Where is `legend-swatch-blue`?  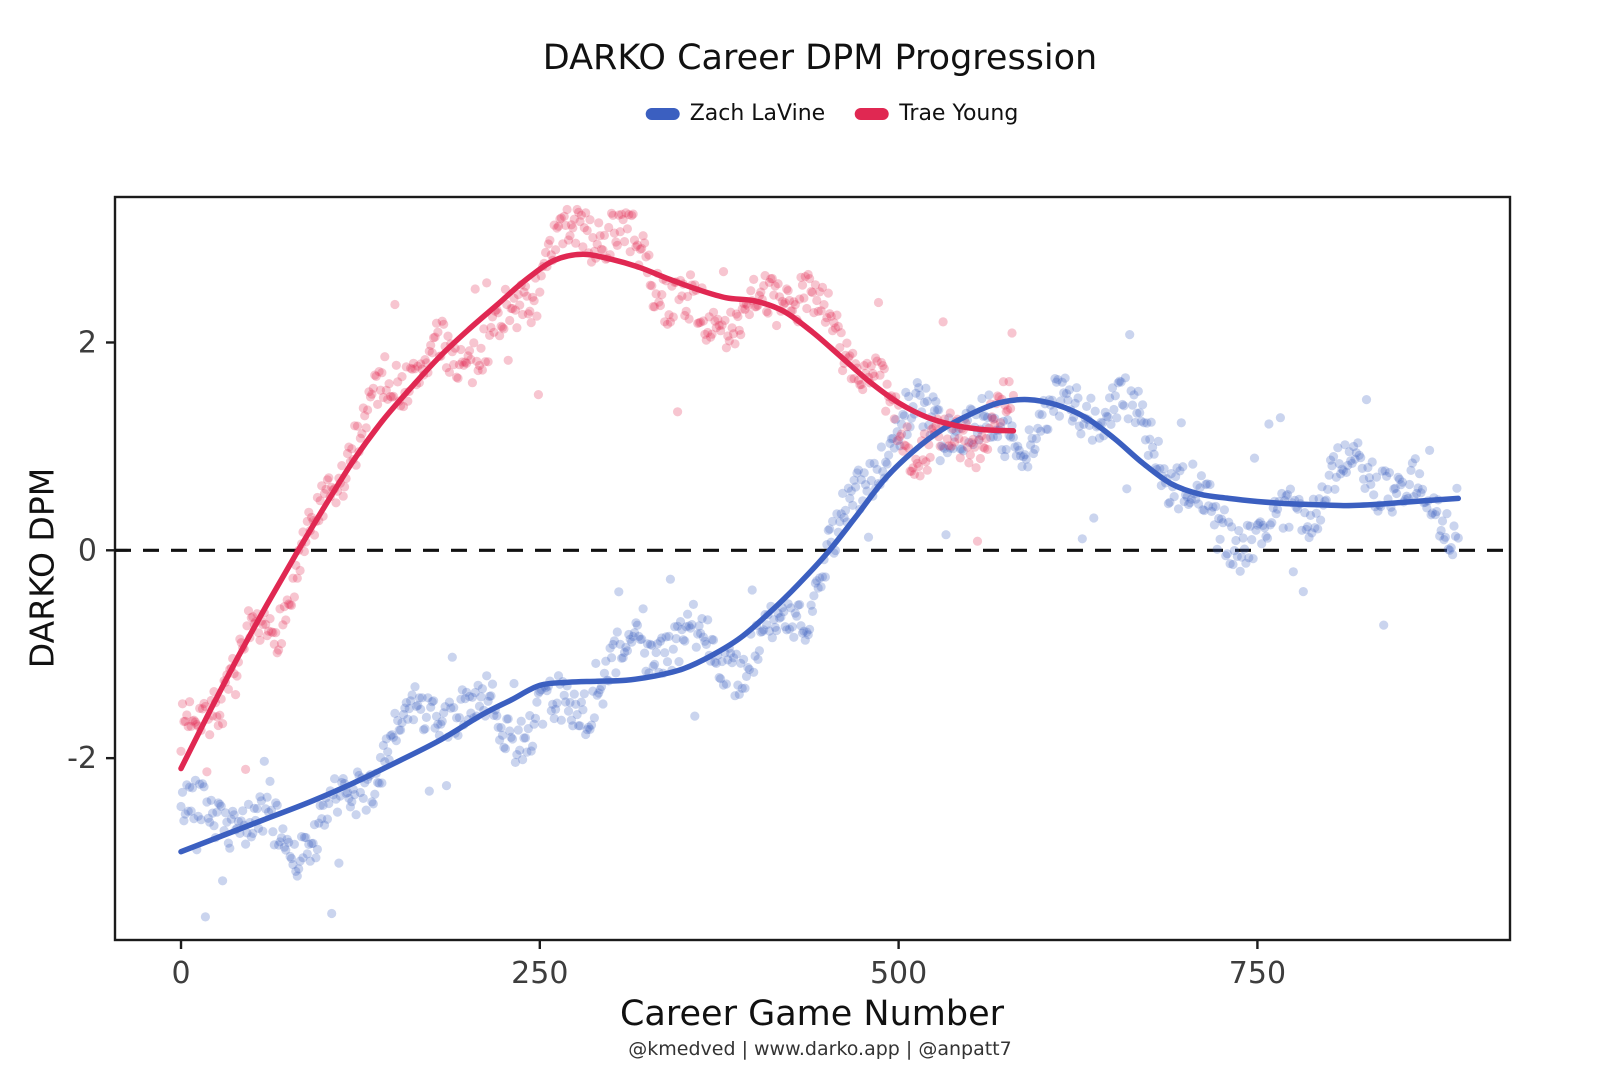
legend-swatch-blue is located at coordinates (662, 113).